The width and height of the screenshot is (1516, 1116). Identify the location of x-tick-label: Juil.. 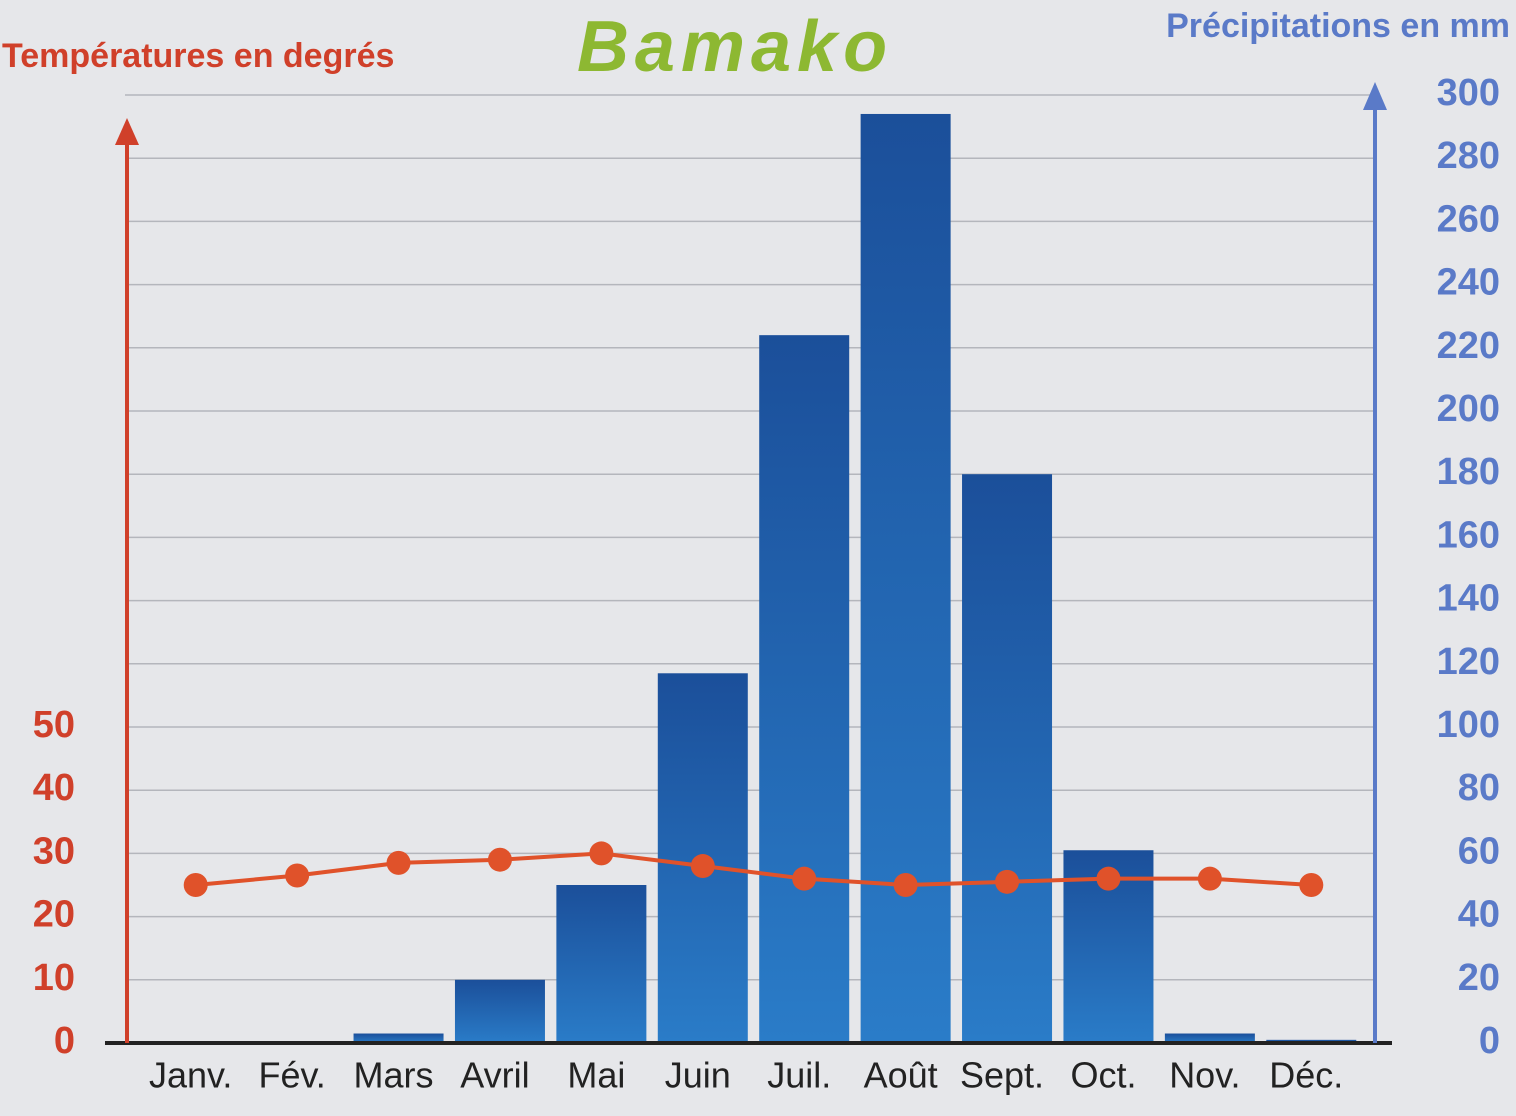
(799, 1075).